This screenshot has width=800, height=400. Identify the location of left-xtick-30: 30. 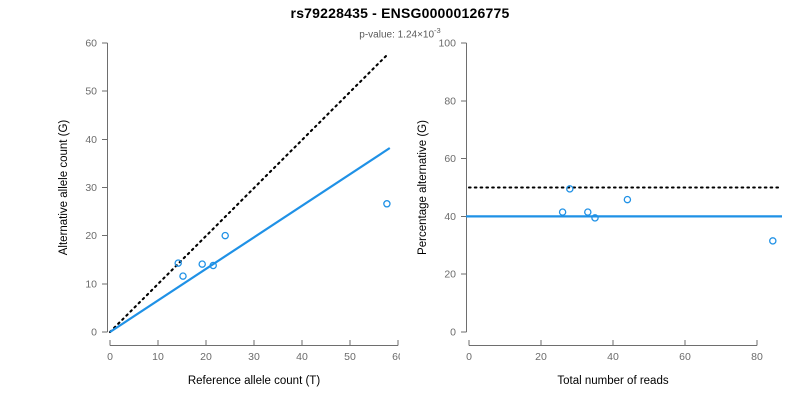
(254, 357).